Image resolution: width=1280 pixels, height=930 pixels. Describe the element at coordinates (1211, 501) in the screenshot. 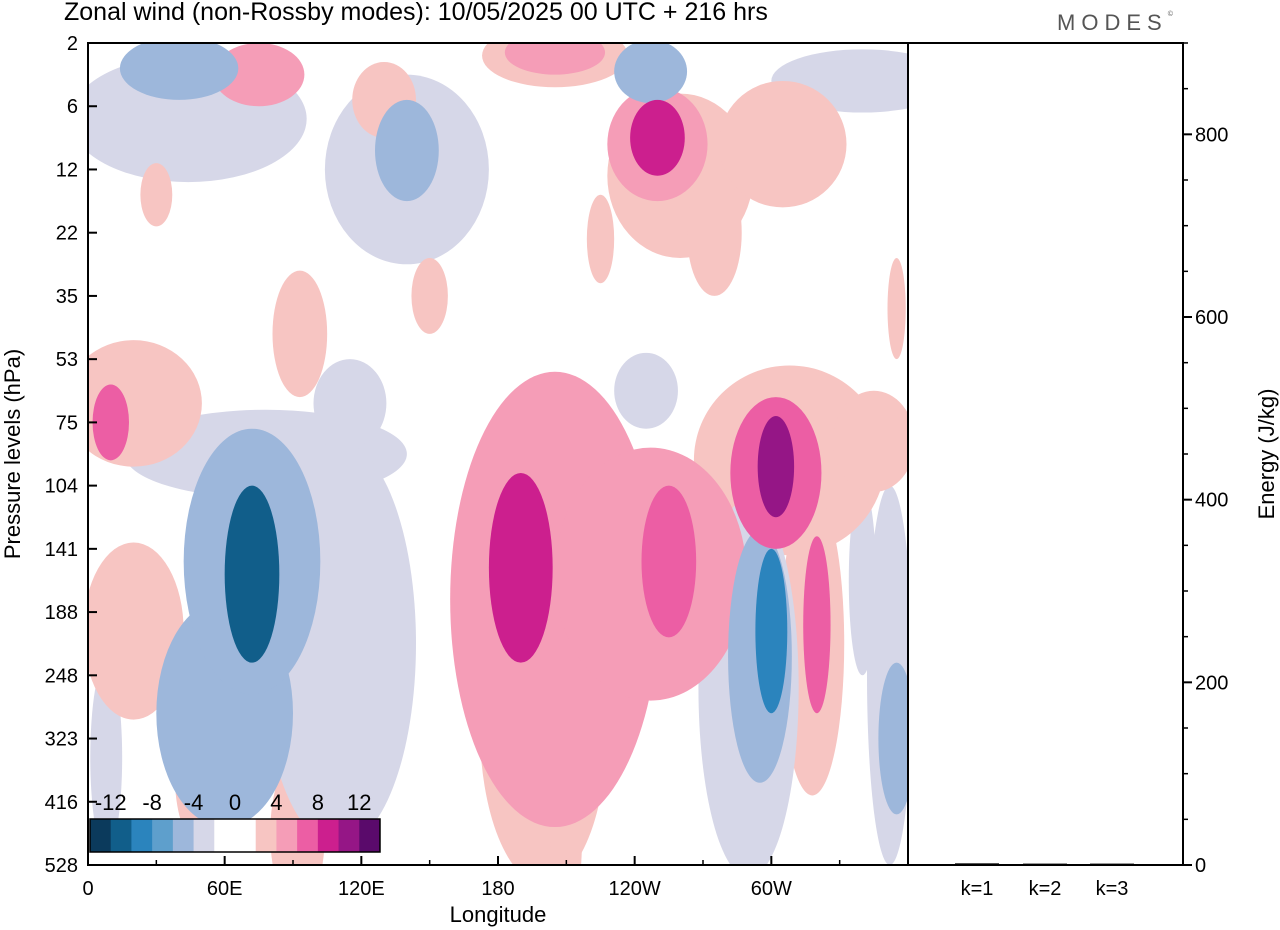

I see `energy-tick-label: 400` at that location.